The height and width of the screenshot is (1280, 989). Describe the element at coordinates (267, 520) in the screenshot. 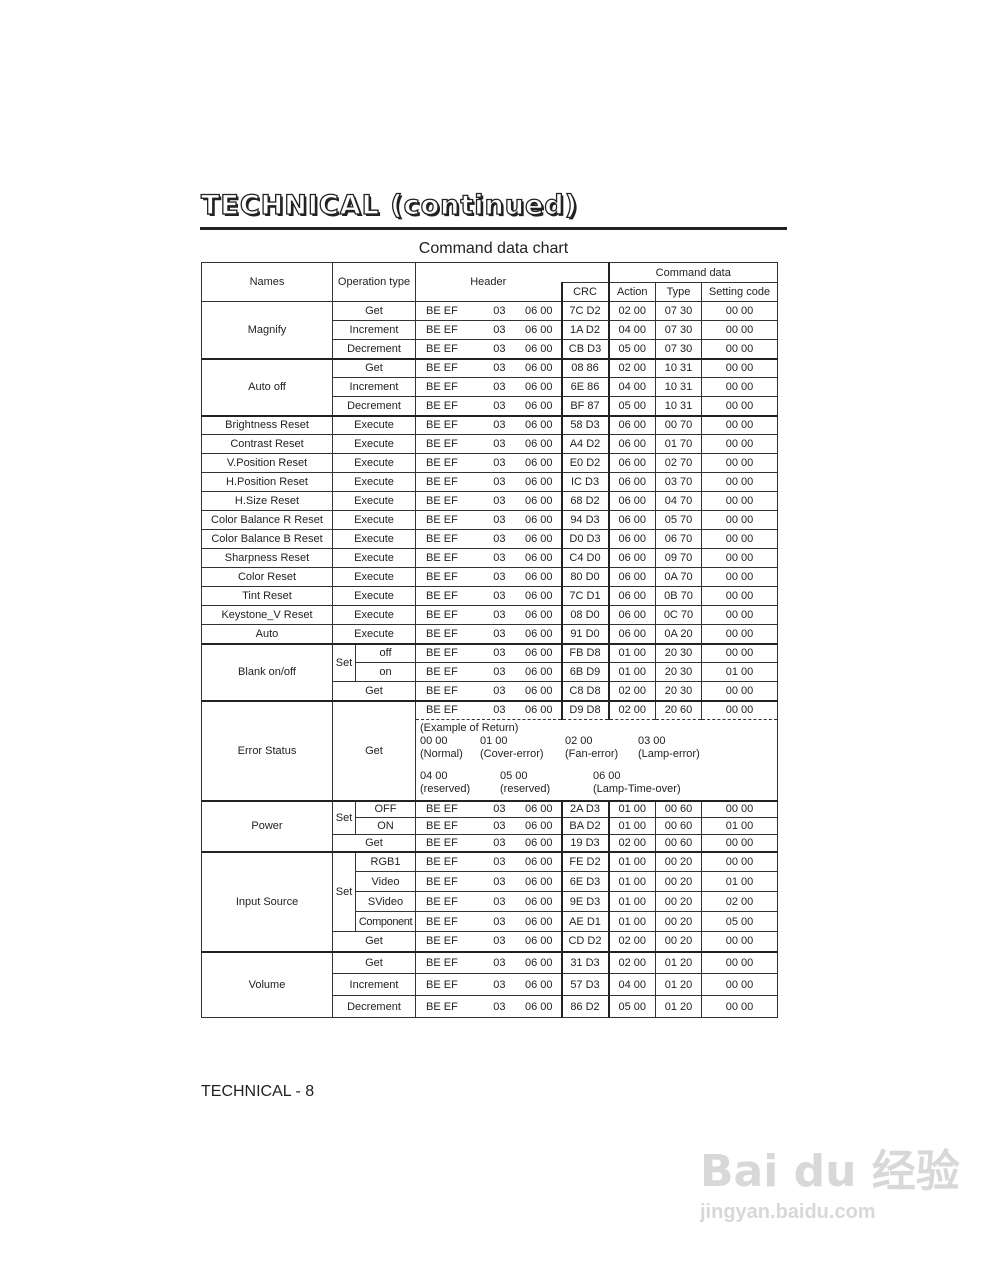

I see `row-name: Color Balance R Reset` at that location.